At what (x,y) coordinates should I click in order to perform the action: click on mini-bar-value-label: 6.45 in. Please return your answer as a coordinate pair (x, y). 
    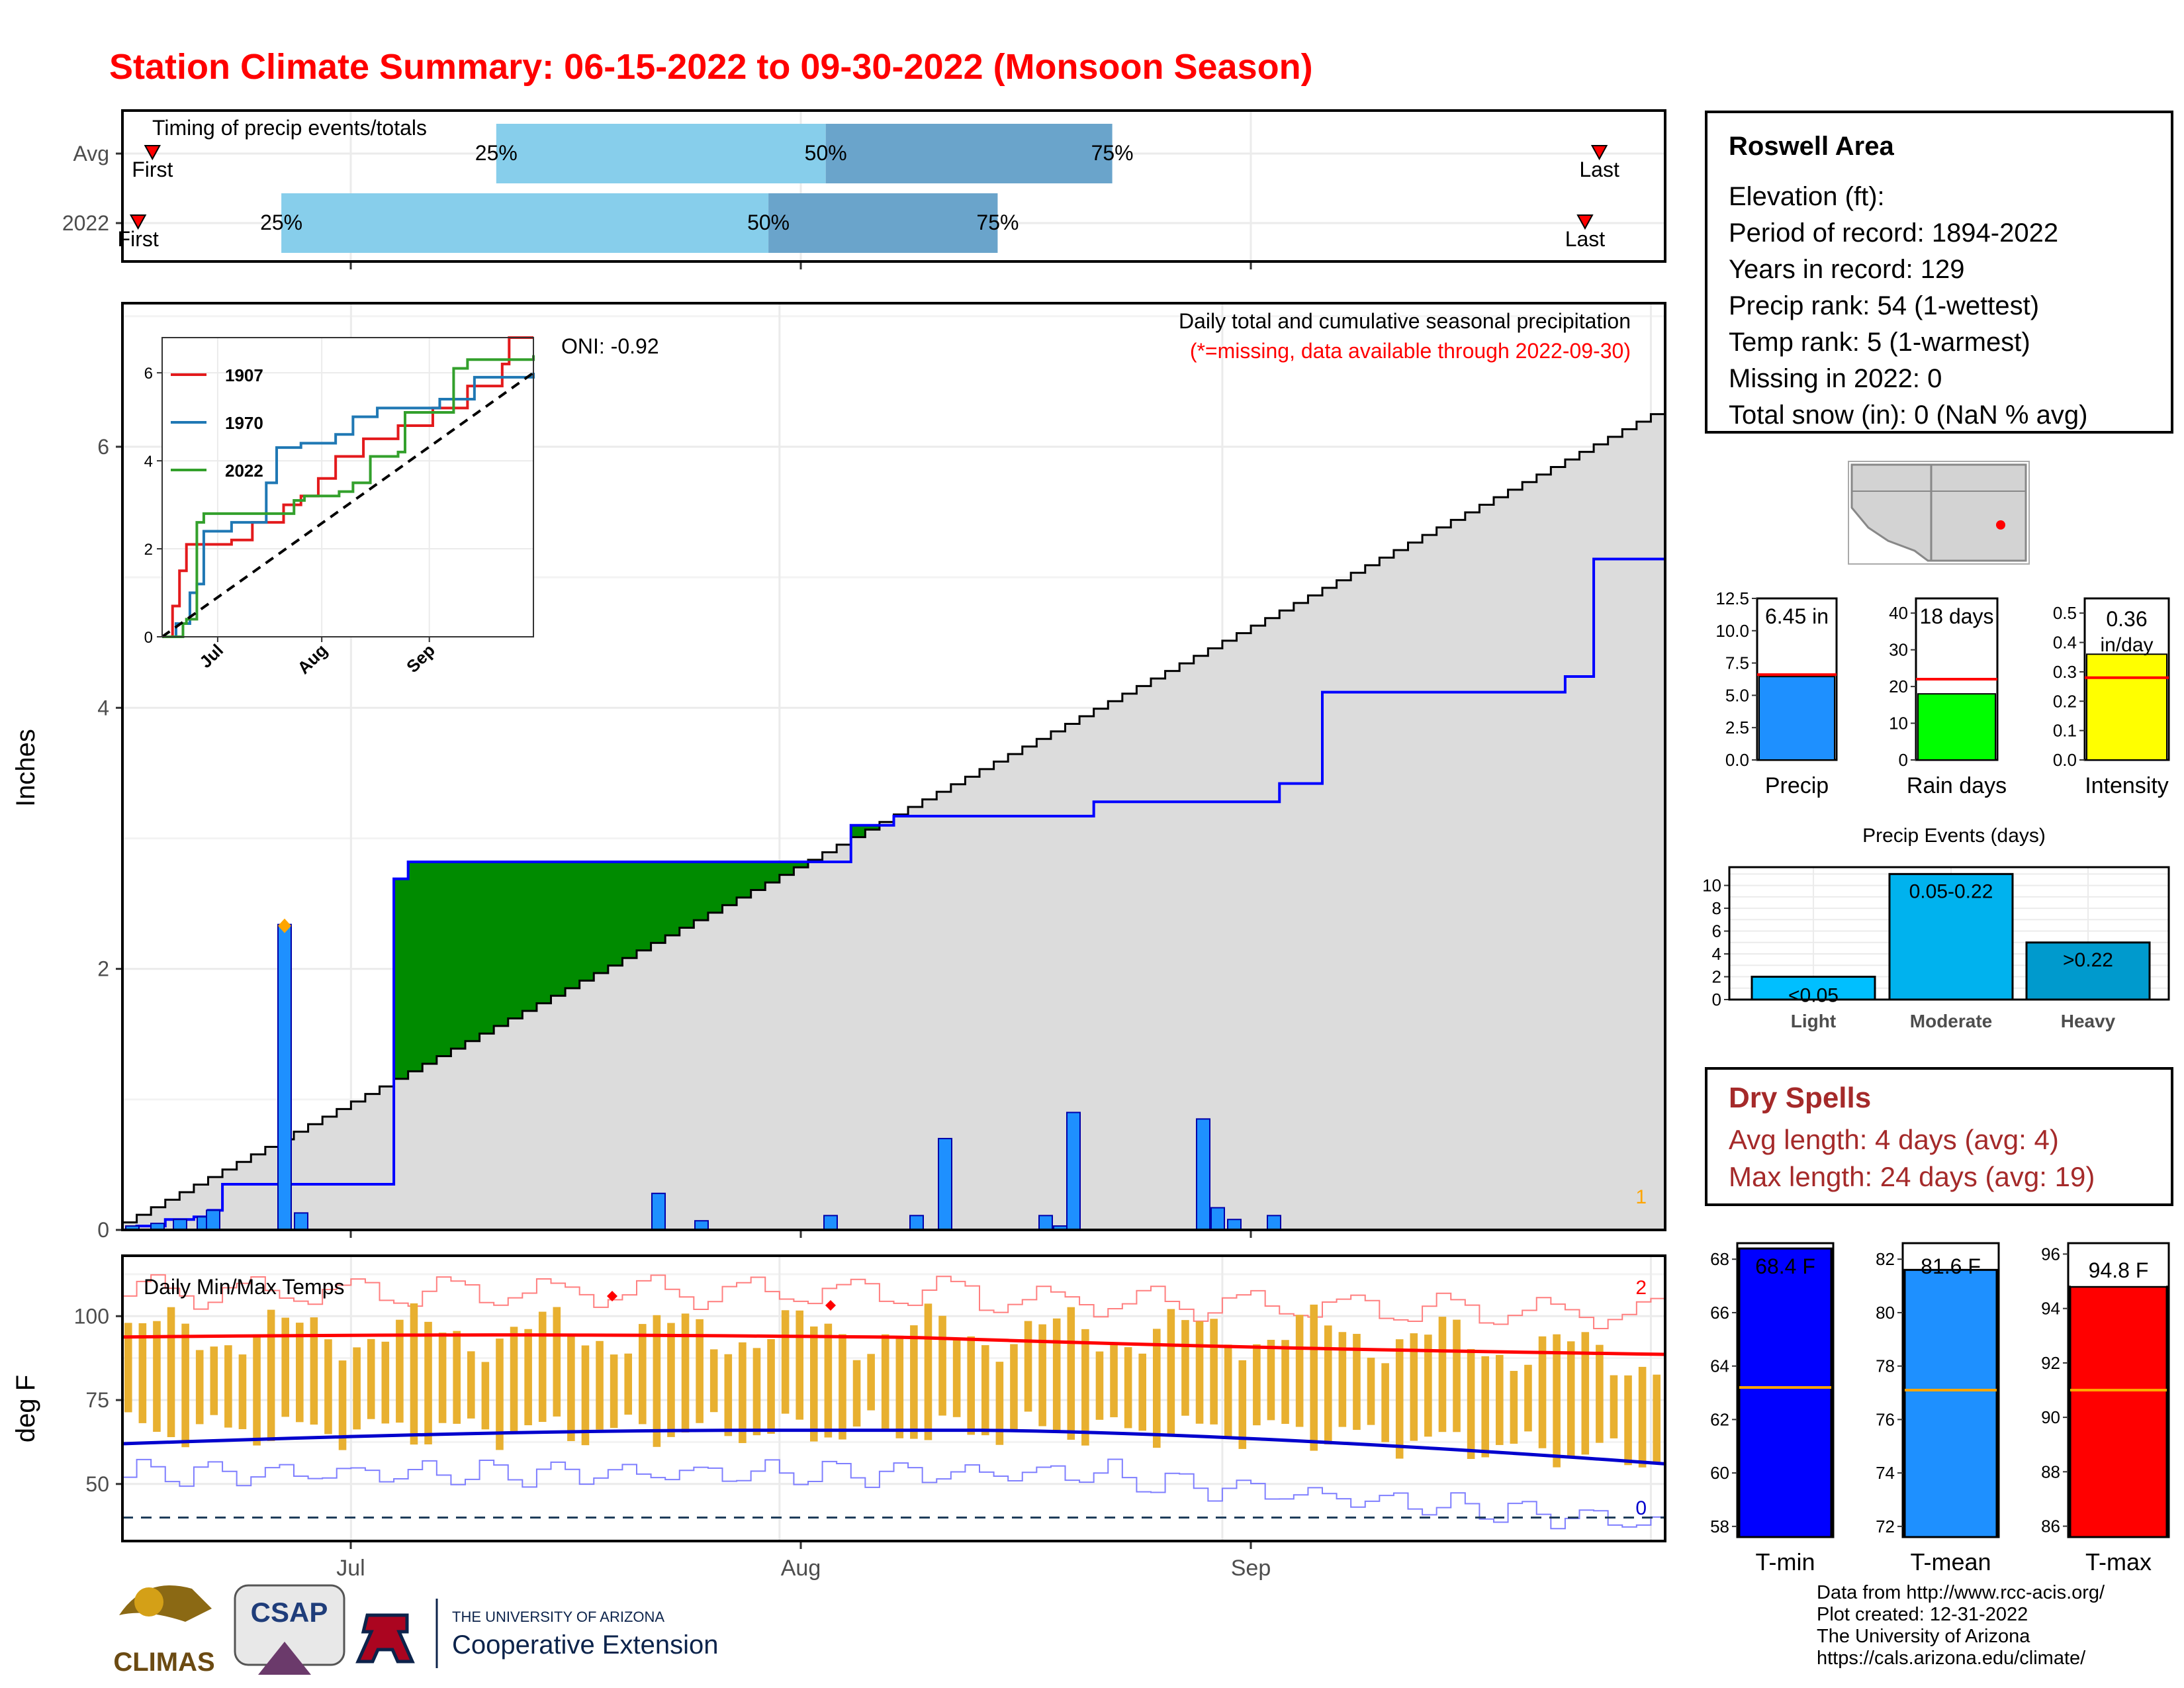
    Looking at the image, I should click on (1797, 616).